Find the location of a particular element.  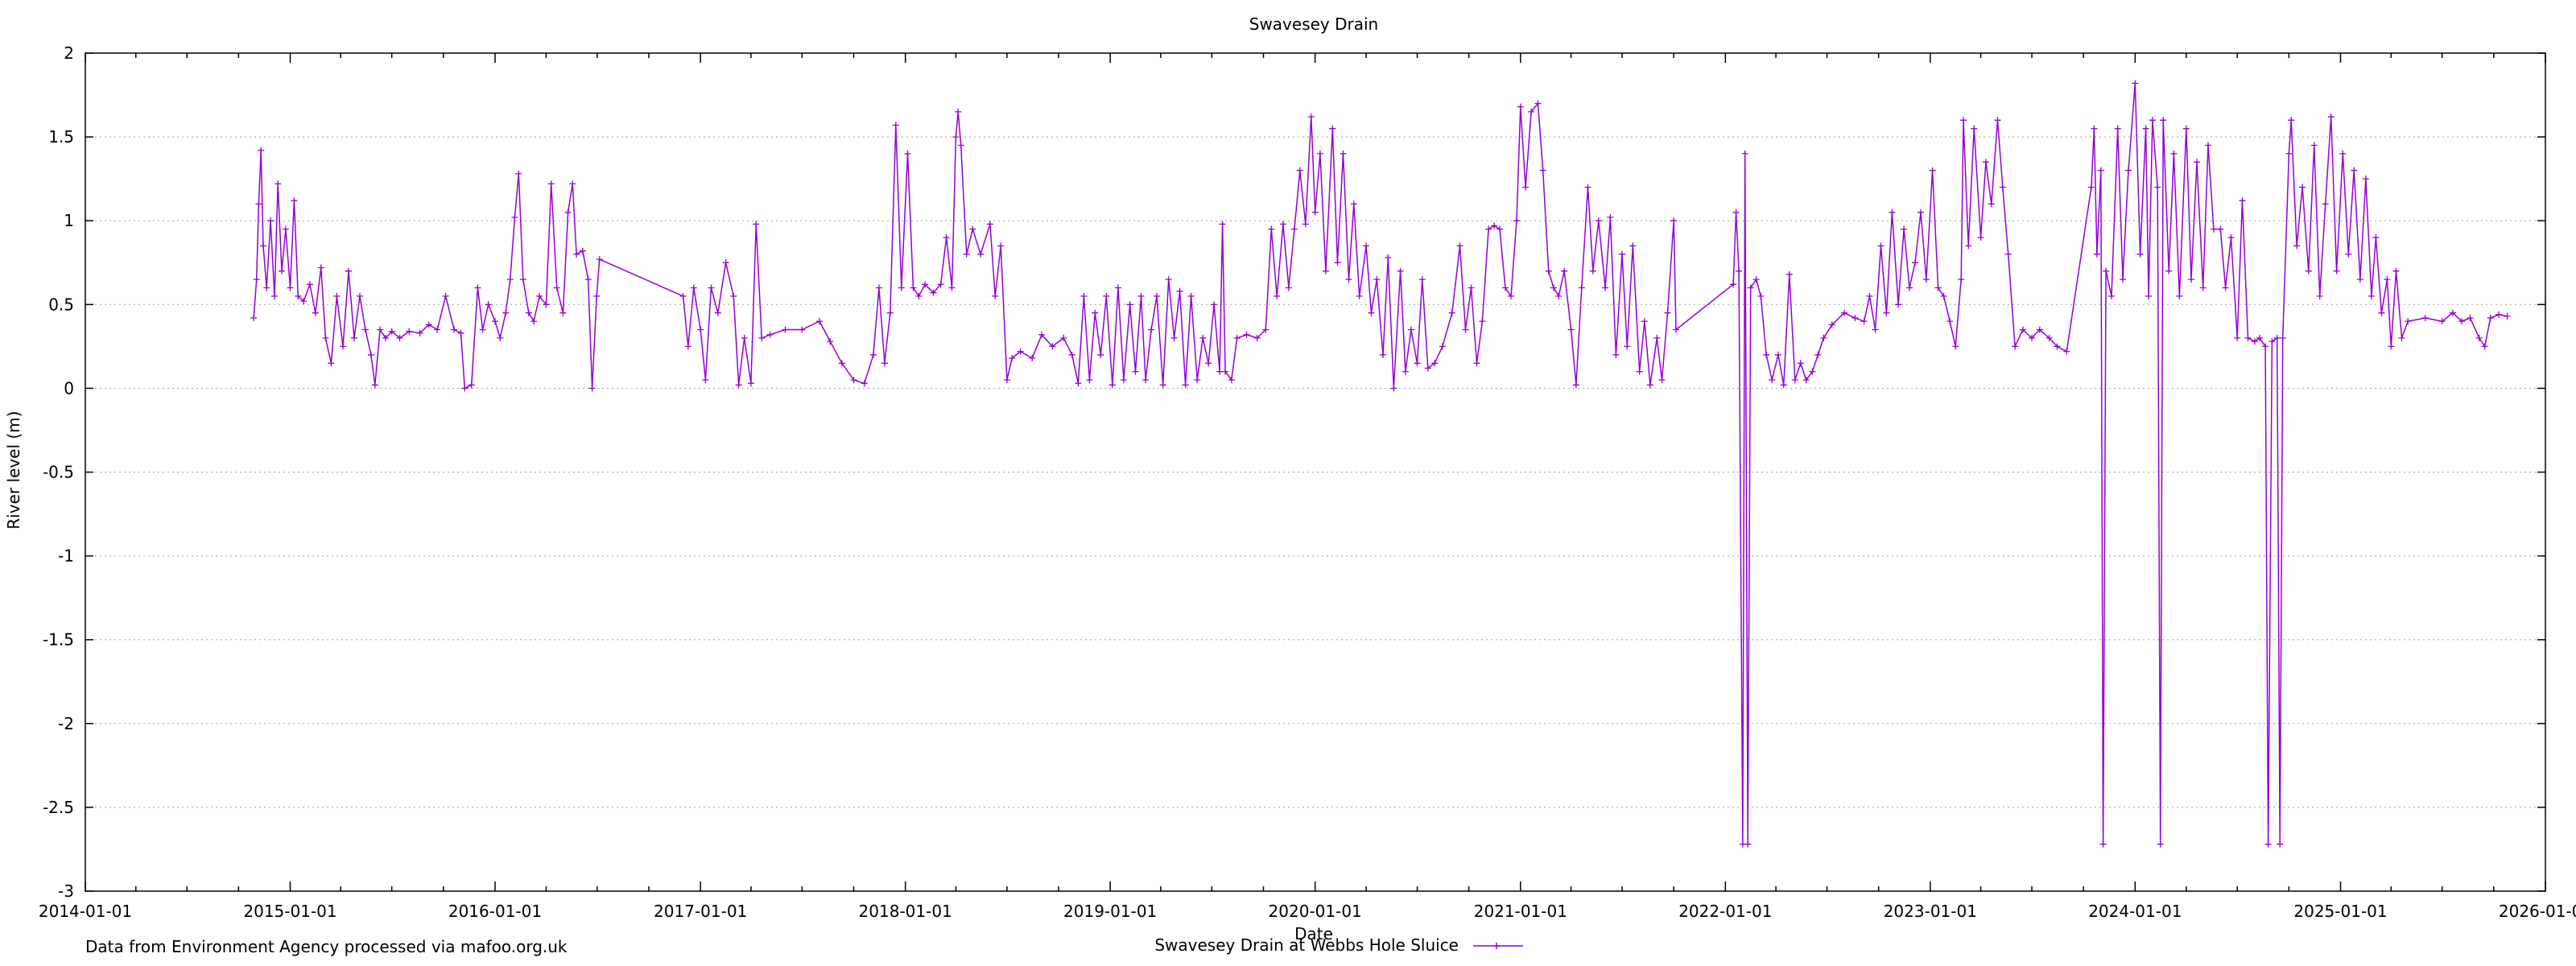

x-tick-label: 2017-01-01 is located at coordinates (700, 911).